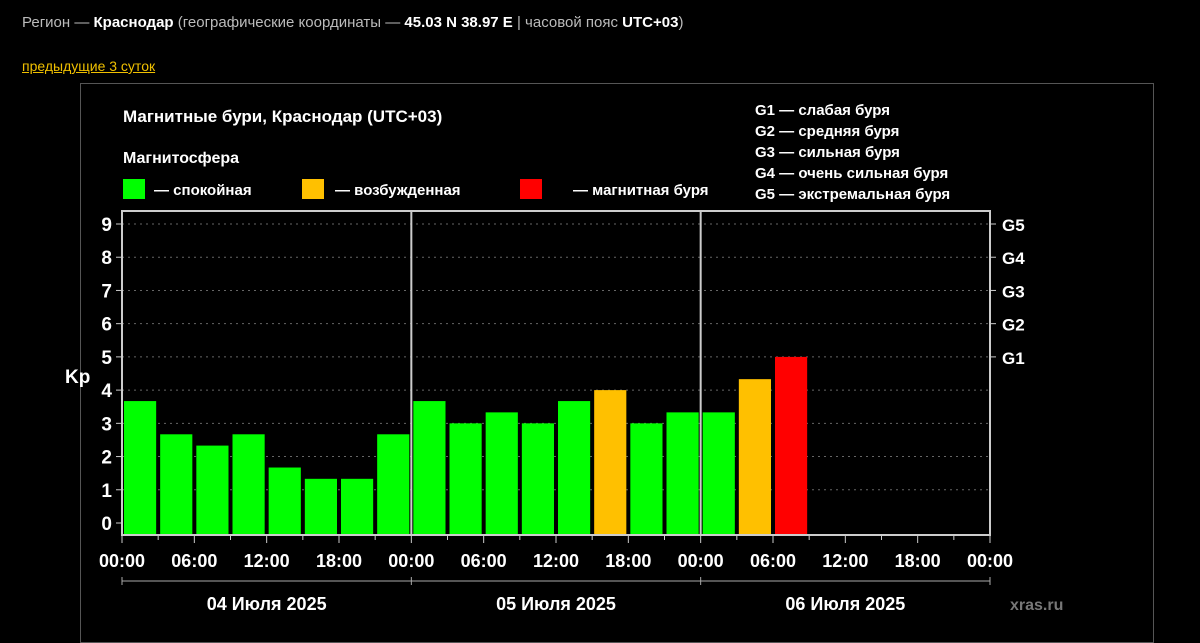 This screenshot has height=643, width=1200. Describe the element at coordinates (181, 158) in the screenshot. I see `legend-title: Магнитосфера` at that location.